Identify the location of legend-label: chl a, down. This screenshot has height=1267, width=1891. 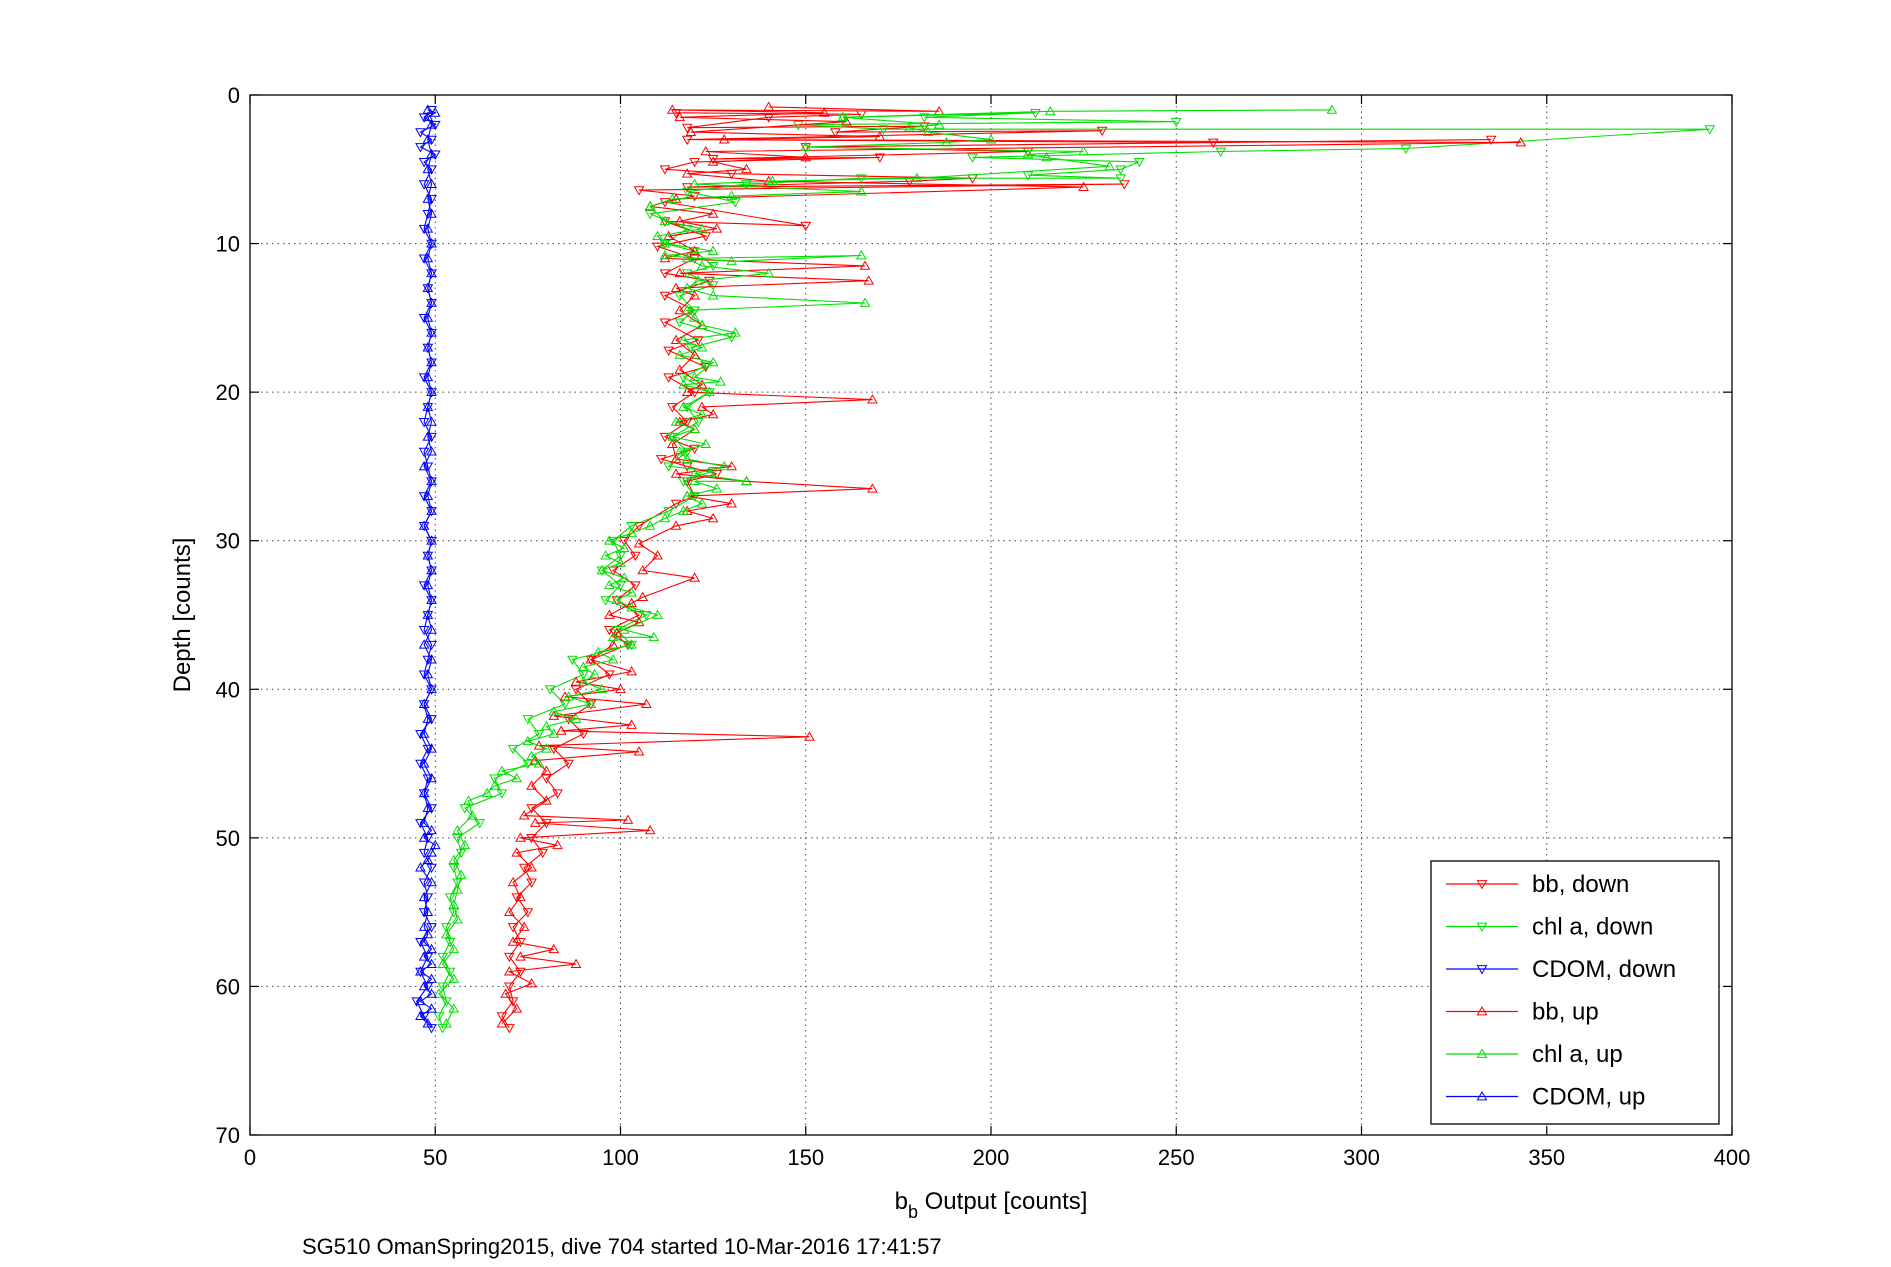
(1592, 927).